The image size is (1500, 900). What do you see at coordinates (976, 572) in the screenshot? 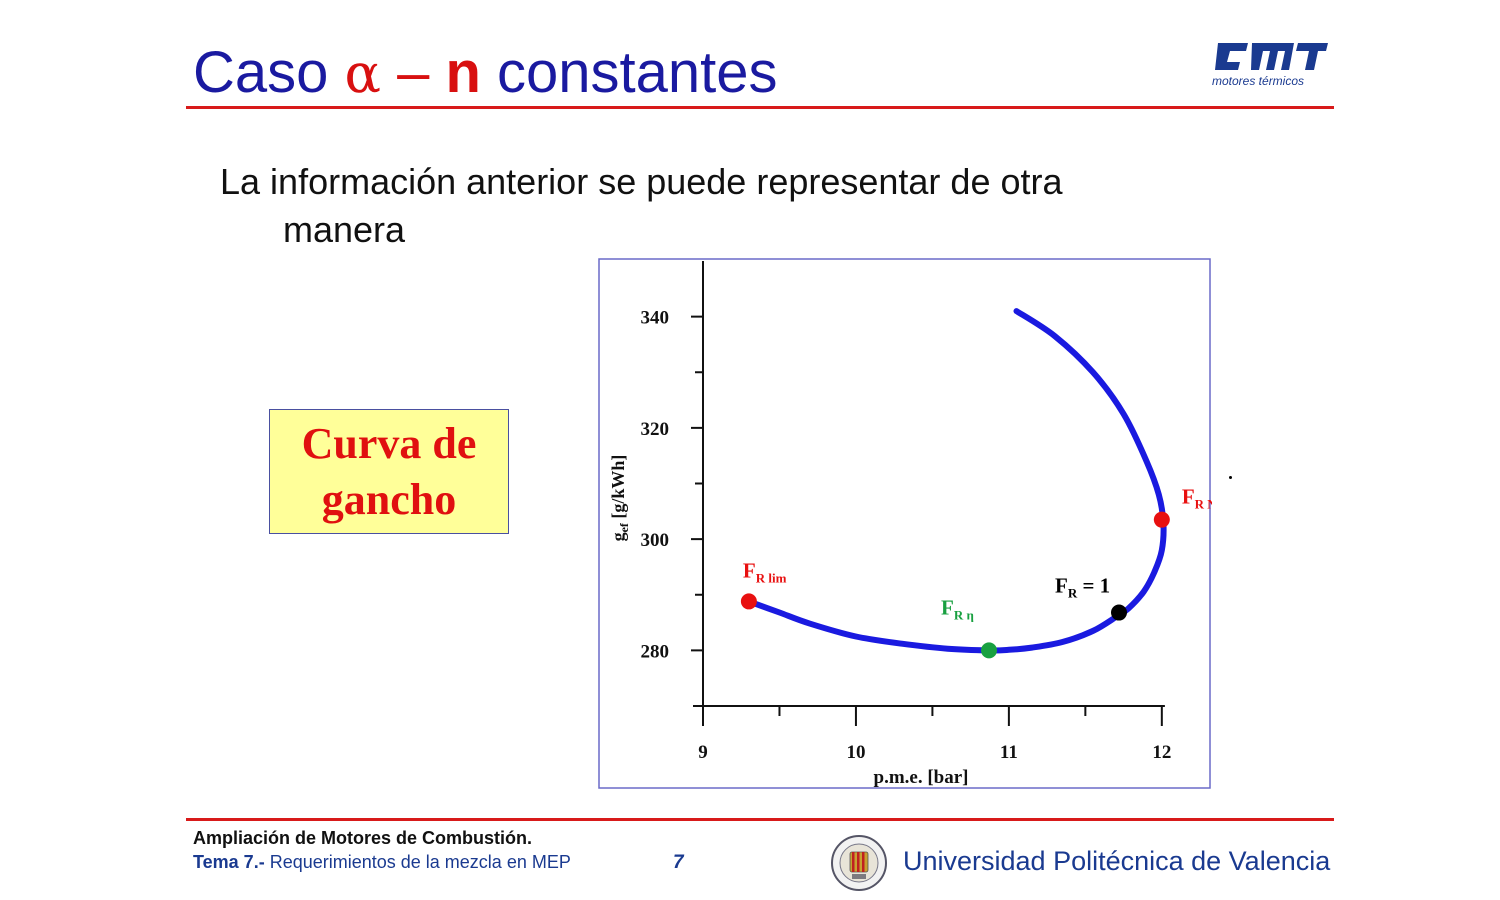
I see `chart-points: FR lim FR η FR = 1 FR N` at bounding box center [976, 572].